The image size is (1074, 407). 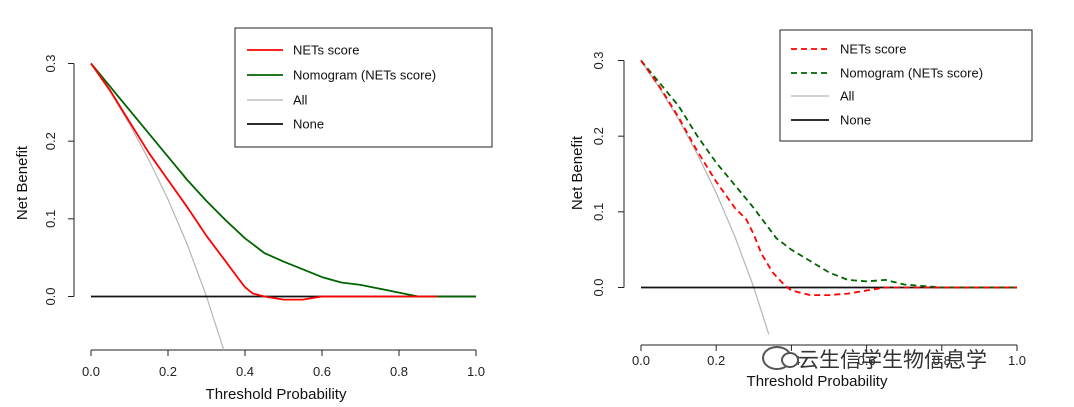 What do you see at coordinates (892, 360) in the screenshot?
I see `watermark-text: 云生信学生物信息学` at bounding box center [892, 360].